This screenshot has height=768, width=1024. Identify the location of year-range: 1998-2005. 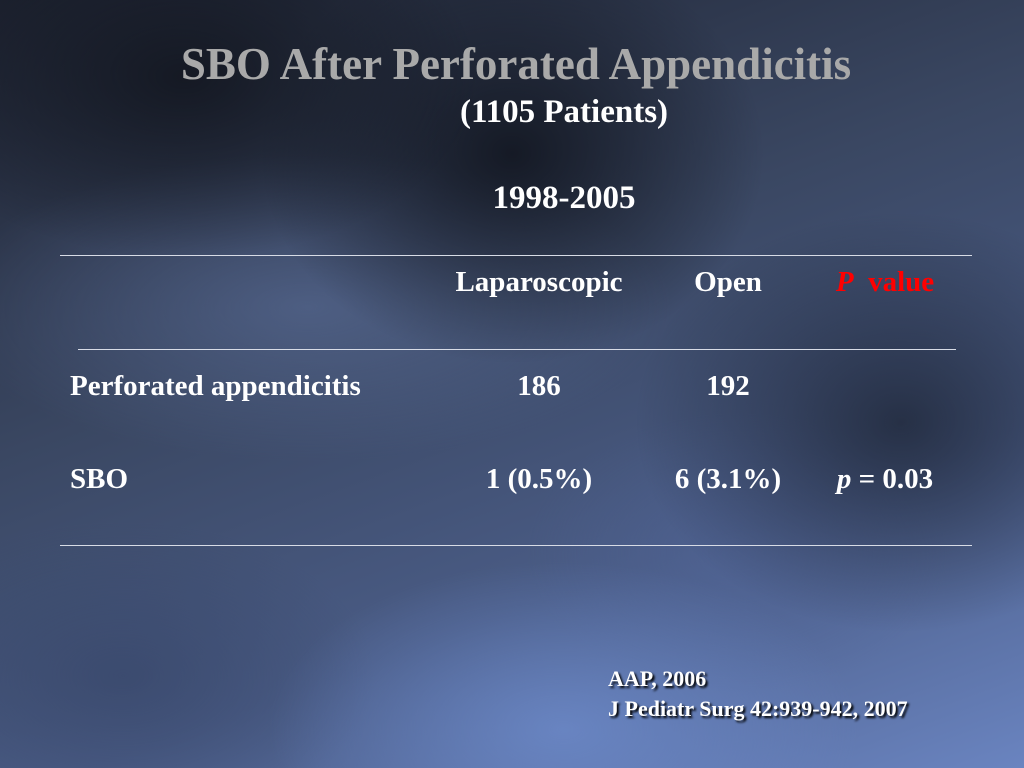
(564, 198).